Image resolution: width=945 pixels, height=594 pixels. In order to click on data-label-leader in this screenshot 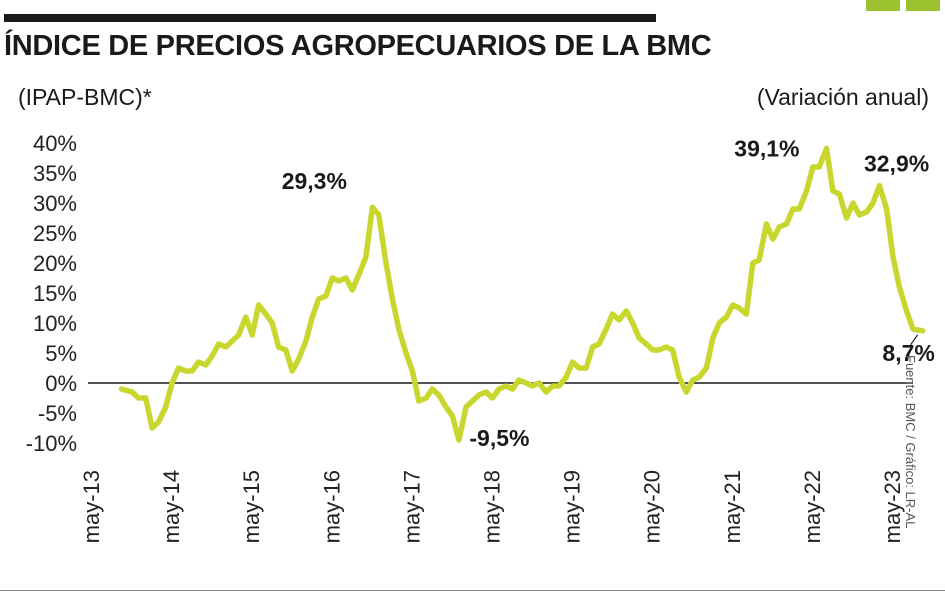, I will do `click(914, 340)`.